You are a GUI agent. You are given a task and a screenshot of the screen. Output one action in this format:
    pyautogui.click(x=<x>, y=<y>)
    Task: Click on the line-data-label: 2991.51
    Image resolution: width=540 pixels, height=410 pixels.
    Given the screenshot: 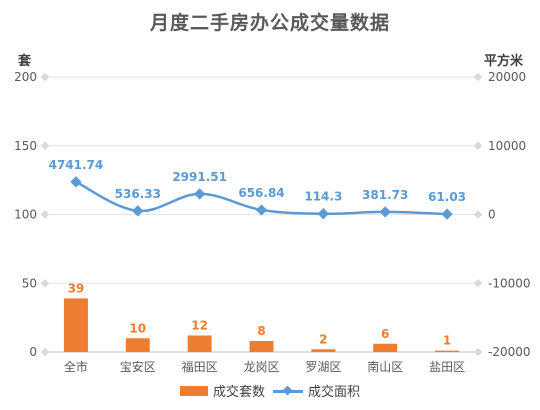 What is the action you would take?
    pyautogui.click(x=199, y=177)
    